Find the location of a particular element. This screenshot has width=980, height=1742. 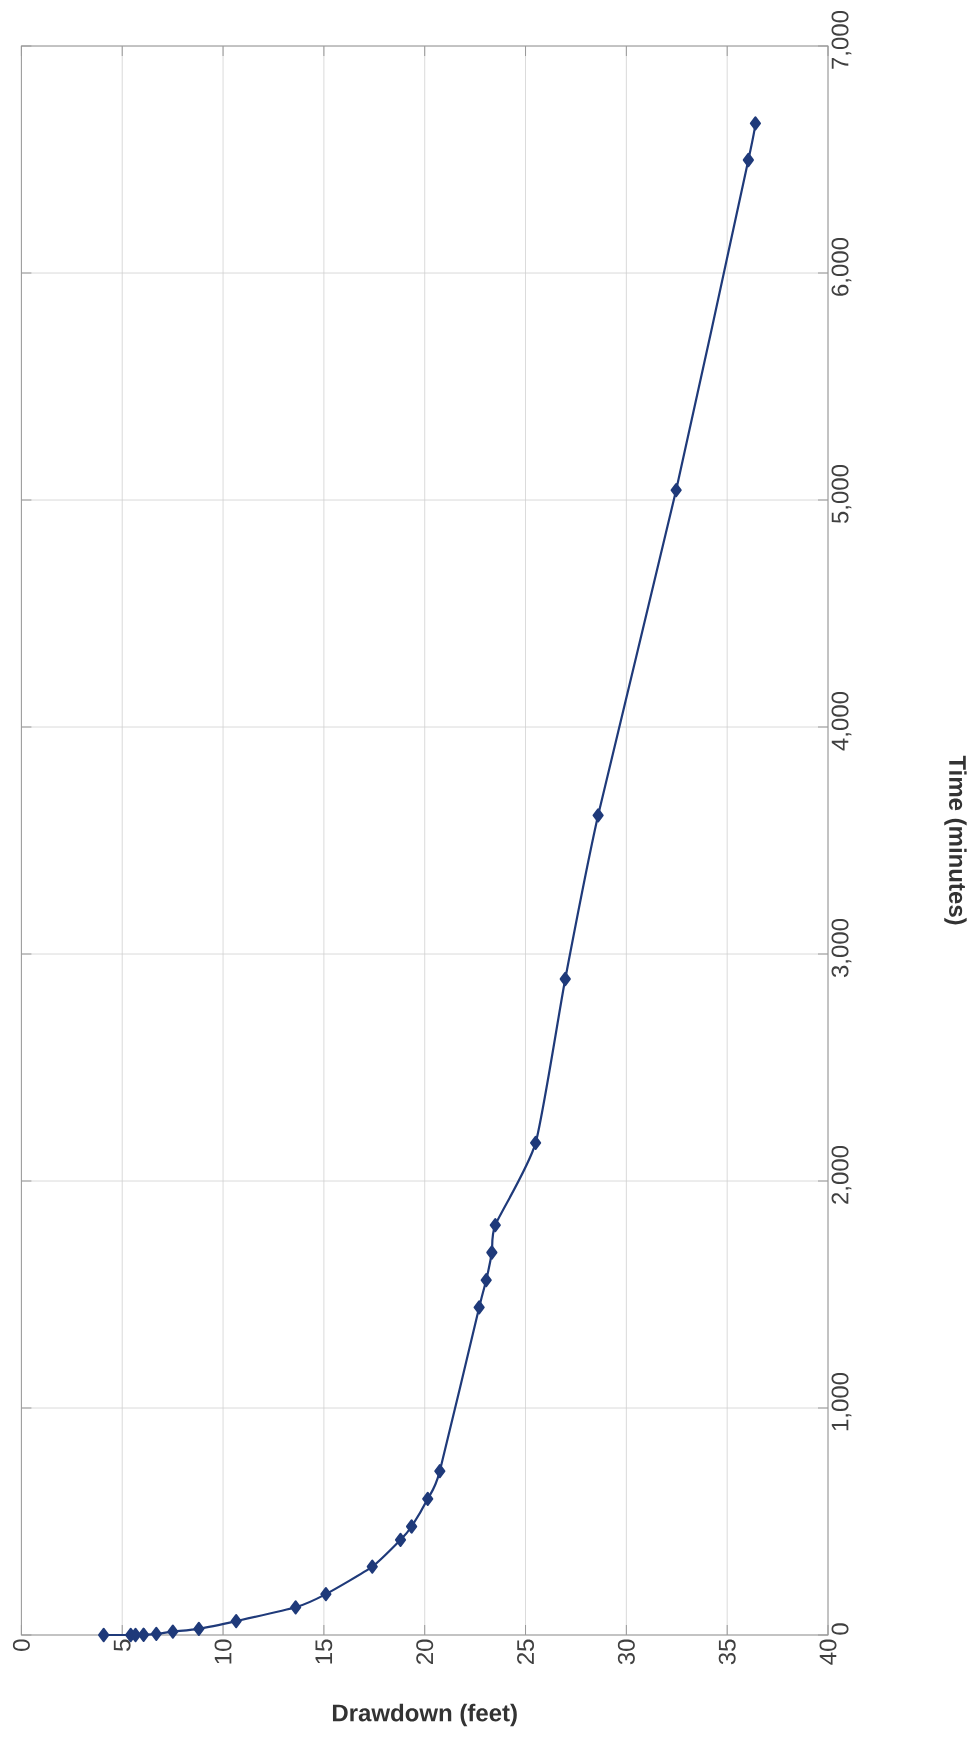

y-tick-label: 1,000 is located at coordinates (841, 1401).